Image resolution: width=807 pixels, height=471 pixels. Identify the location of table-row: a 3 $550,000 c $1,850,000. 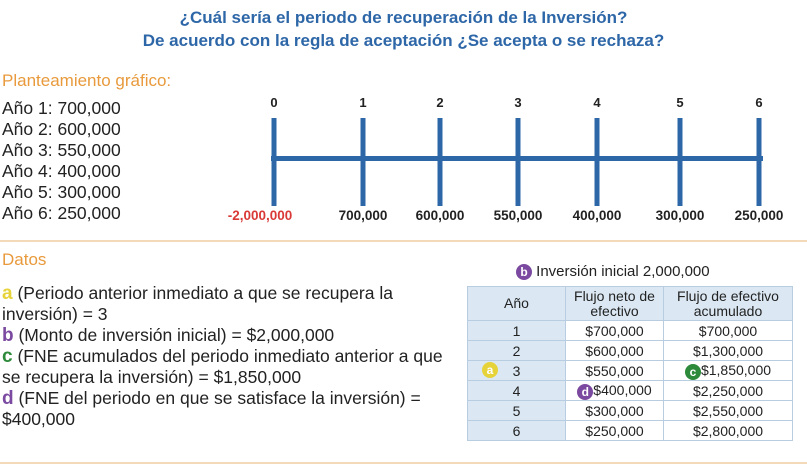
(630, 370).